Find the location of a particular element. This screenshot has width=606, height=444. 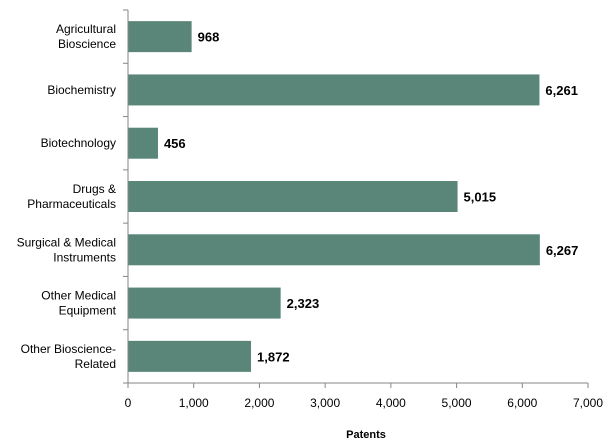

category-label-line: Related is located at coordinates (95, 364).